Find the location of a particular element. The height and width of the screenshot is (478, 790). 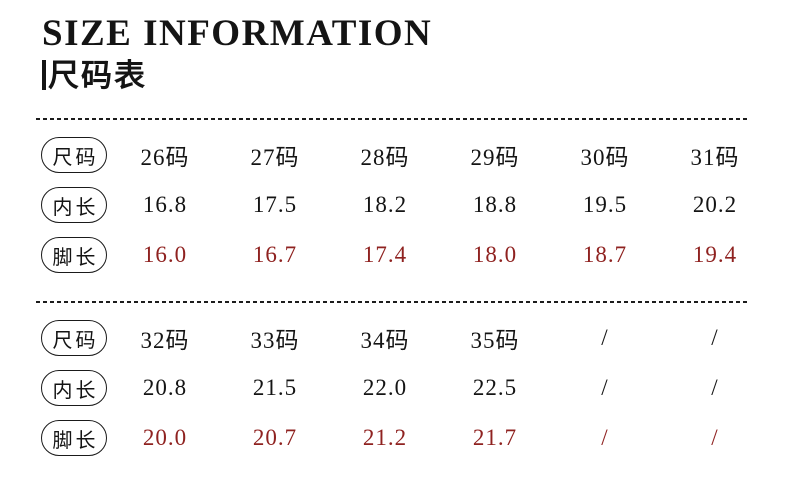

size-cell: 34码 is located at coordinates (385, 341).